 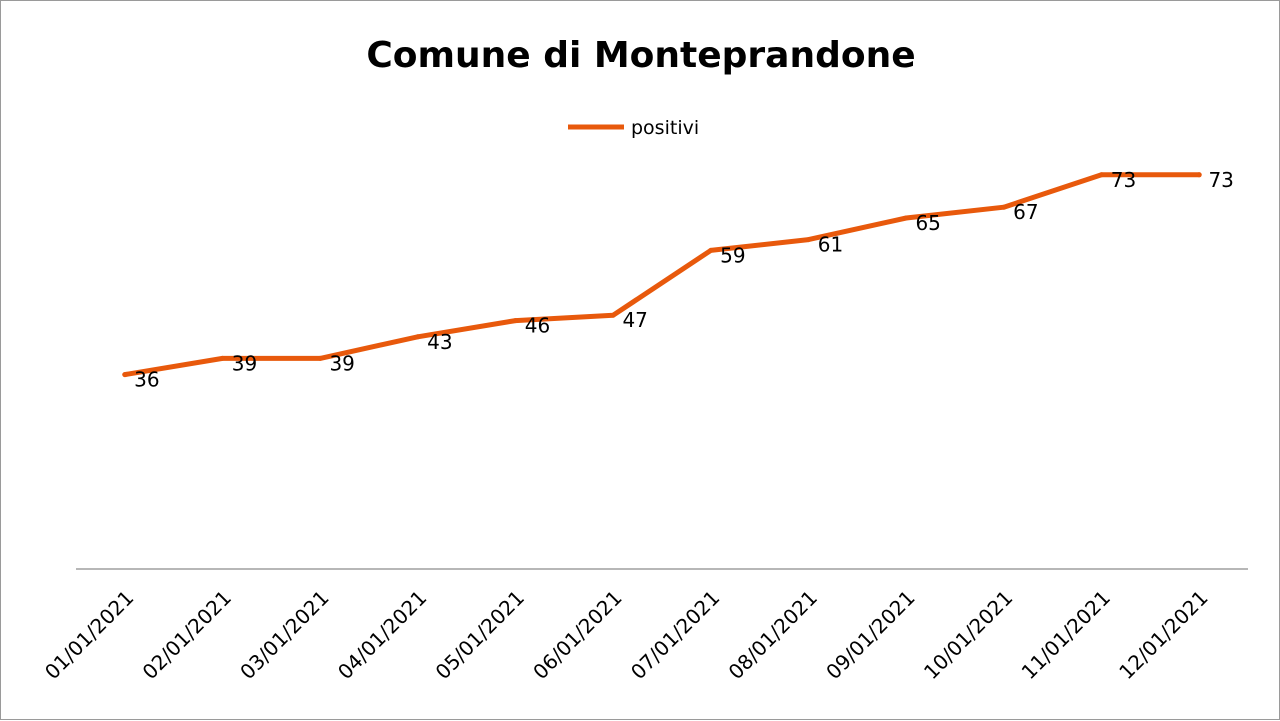 I want to click on data-label: 61, so click(x=830, y=245).